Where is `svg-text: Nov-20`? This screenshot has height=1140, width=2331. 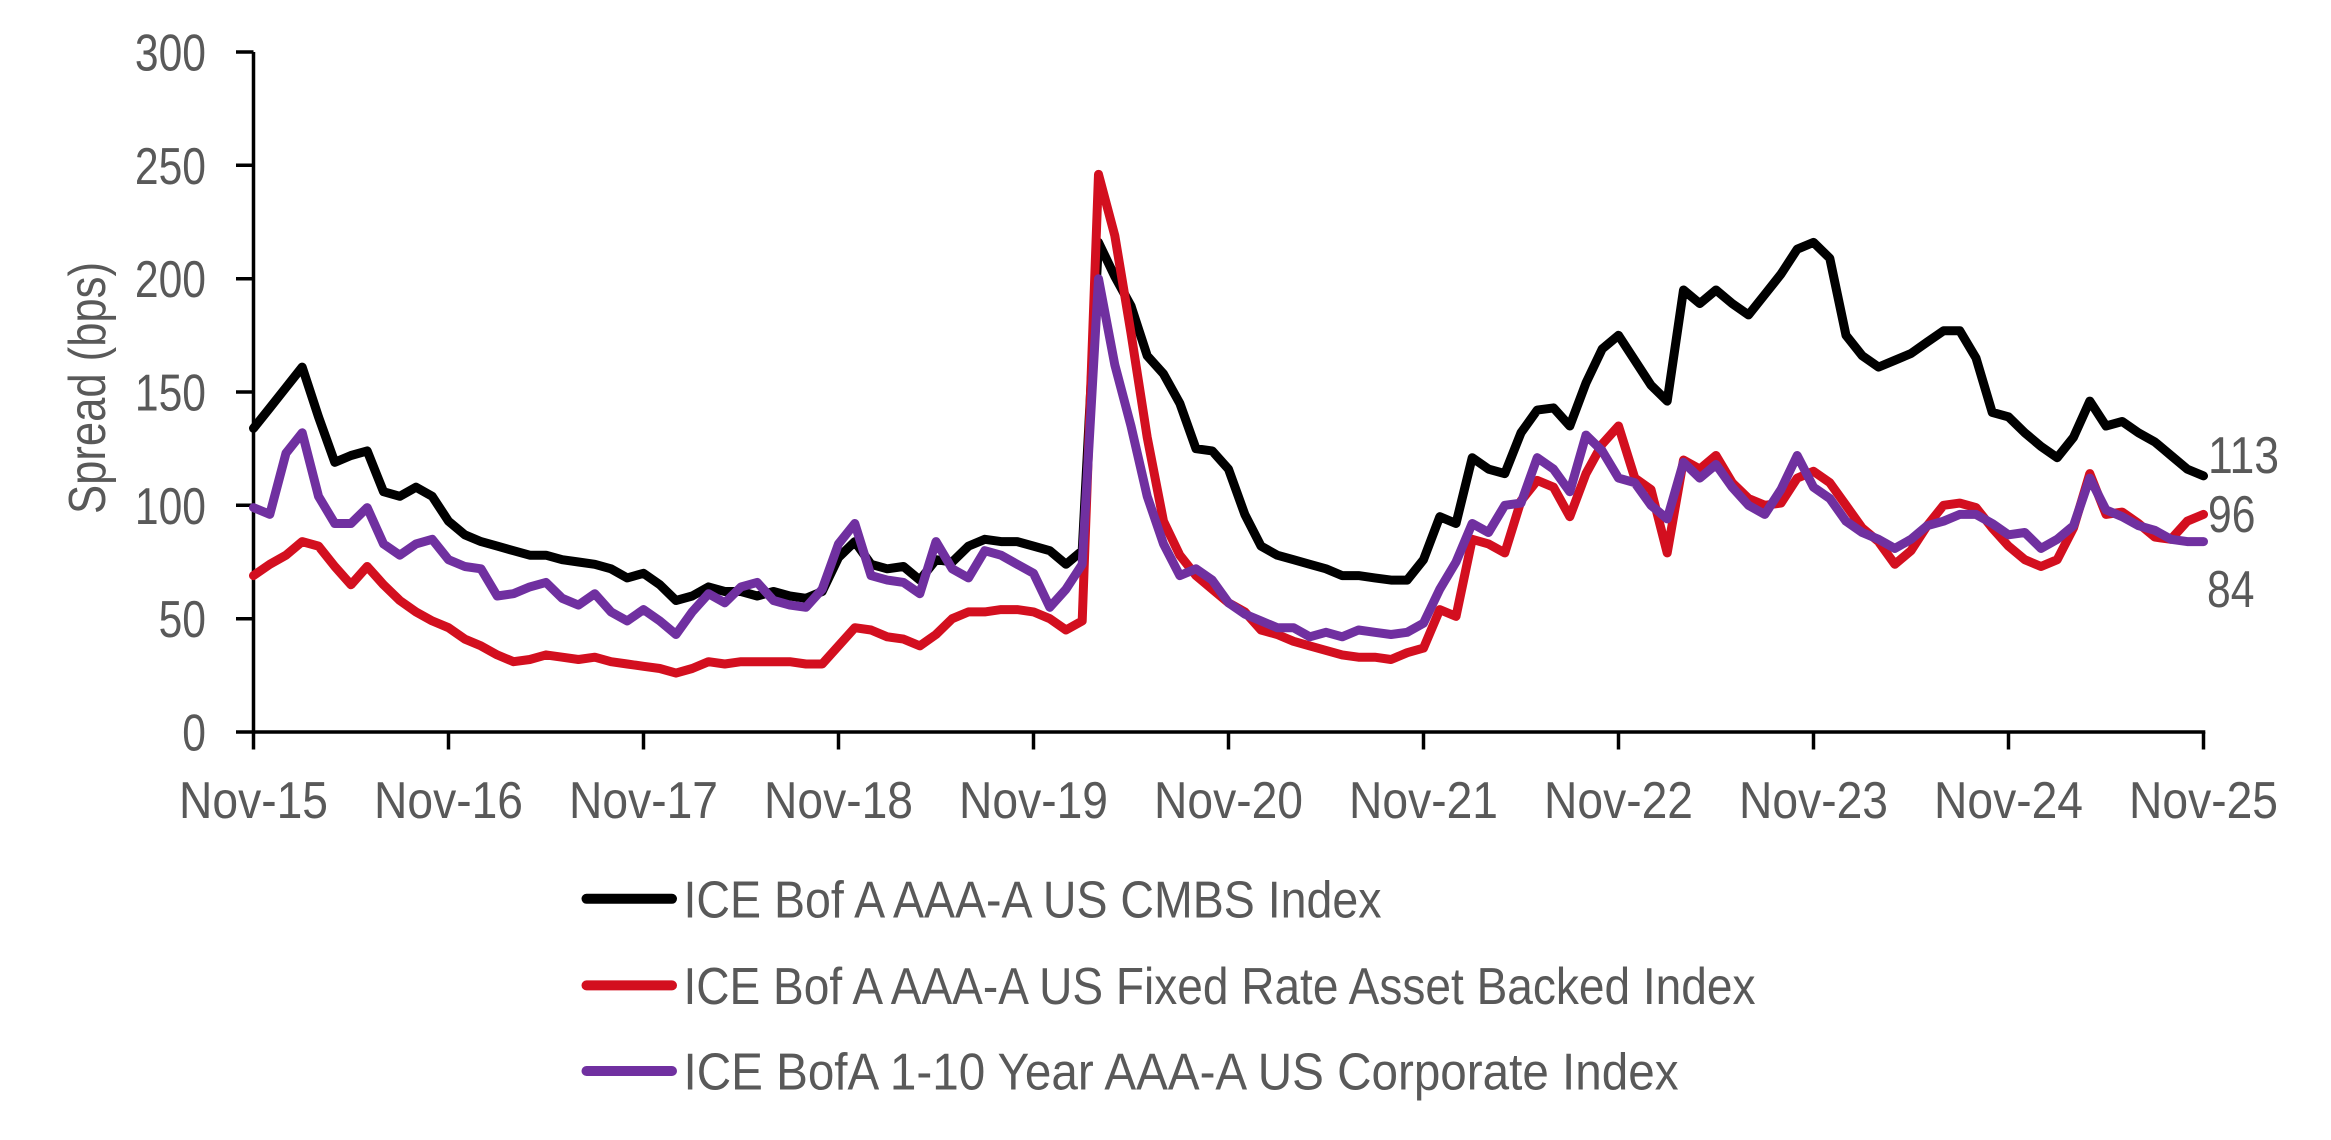
svg-text: Nov-20 is located at coordinates (1228, 801).